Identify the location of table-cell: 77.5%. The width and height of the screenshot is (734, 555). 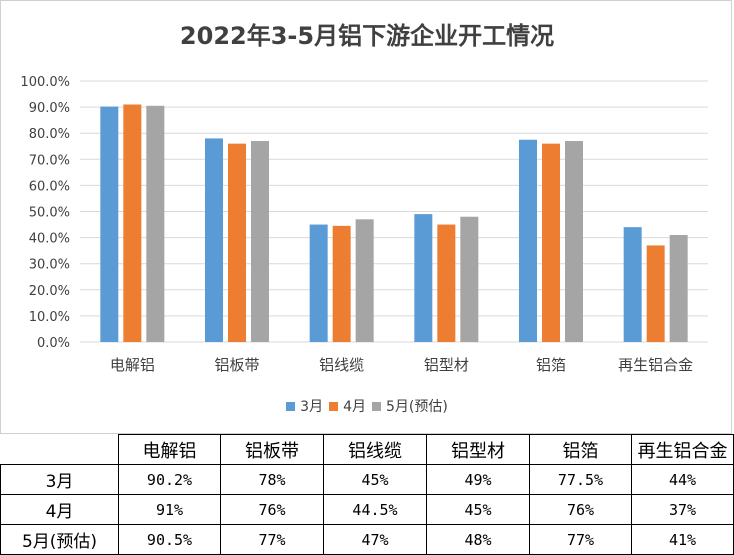
(580, 479).